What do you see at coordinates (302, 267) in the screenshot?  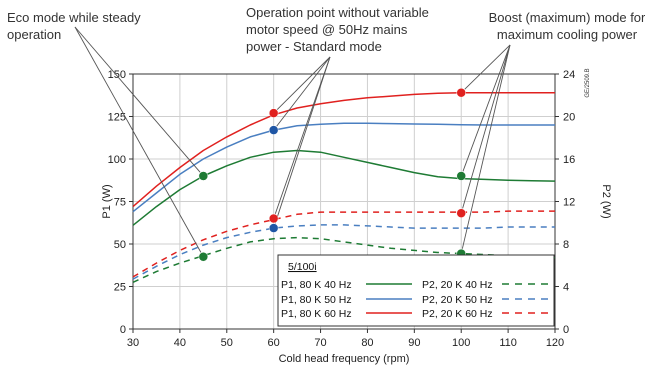 I see `legend-title: 5/100i` at bounding box center [302, 267].